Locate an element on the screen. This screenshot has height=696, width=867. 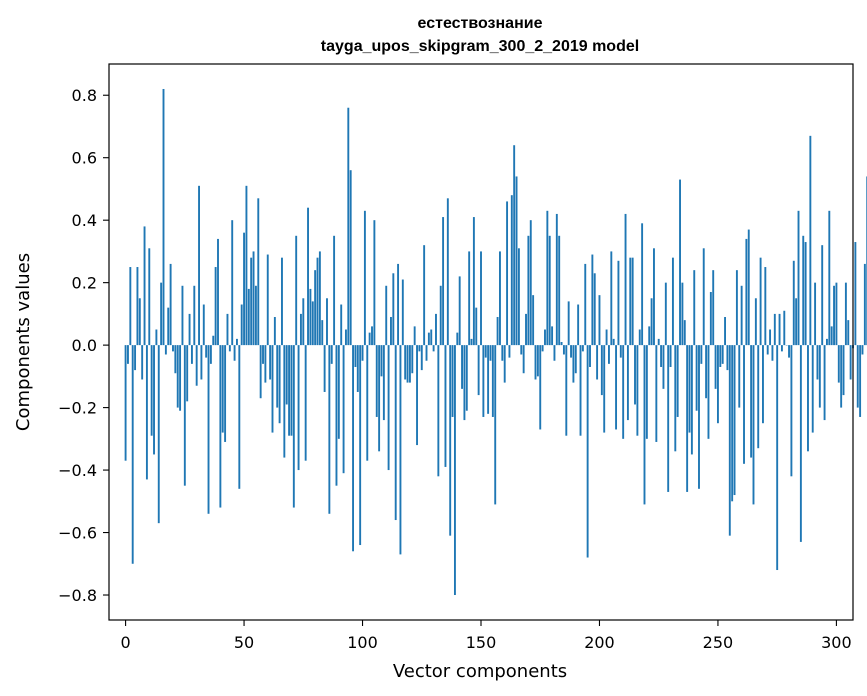
y-tick-label: −0.2 is located at coordinates (77, 408).